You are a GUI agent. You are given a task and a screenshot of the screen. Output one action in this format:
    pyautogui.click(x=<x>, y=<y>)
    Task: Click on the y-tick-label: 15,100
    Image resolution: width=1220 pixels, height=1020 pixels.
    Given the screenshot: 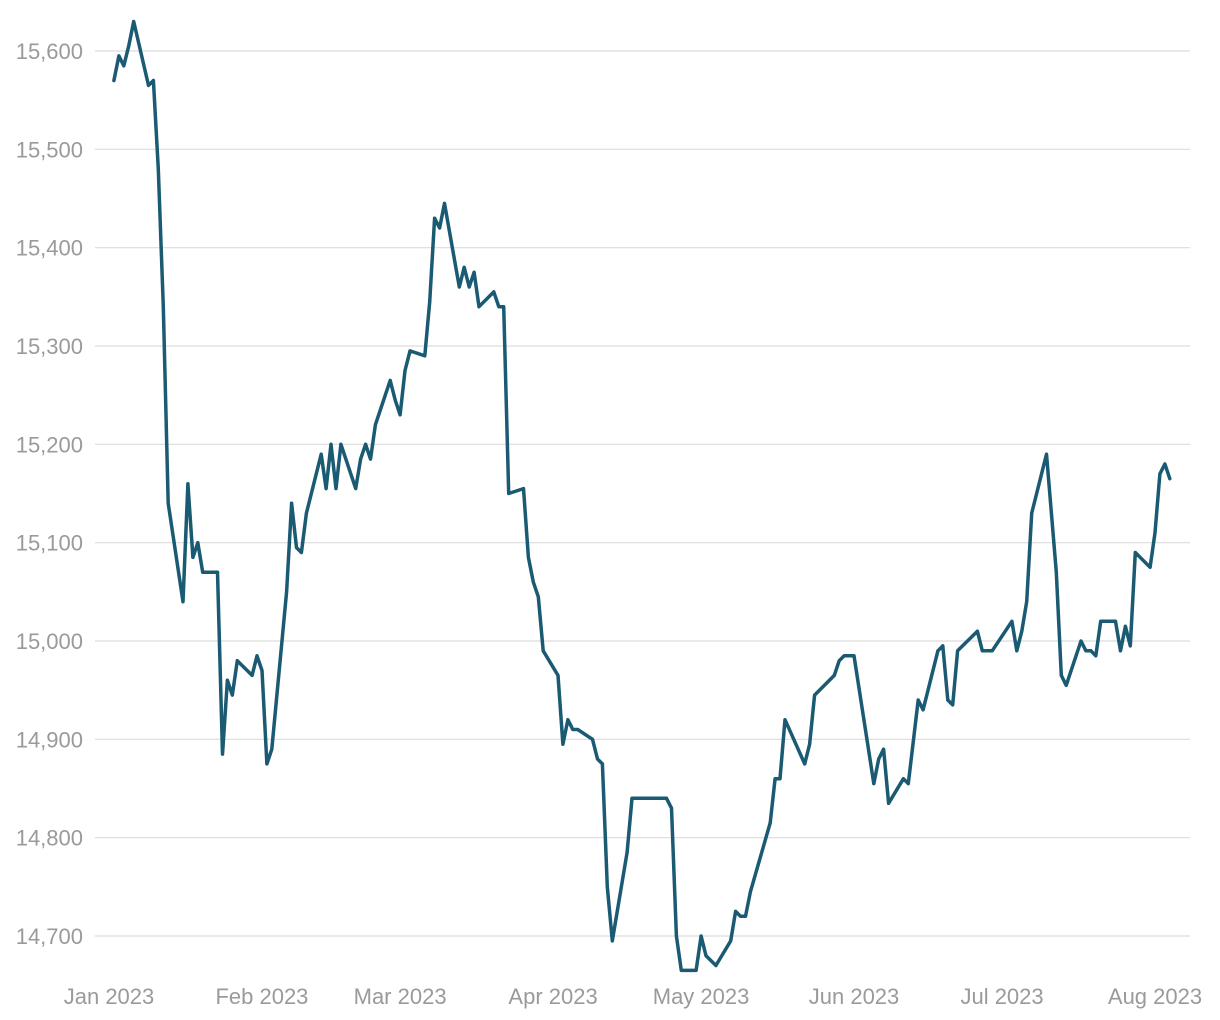 What is the action you would take?
    pyautogui.click(x=49, y=543)
    